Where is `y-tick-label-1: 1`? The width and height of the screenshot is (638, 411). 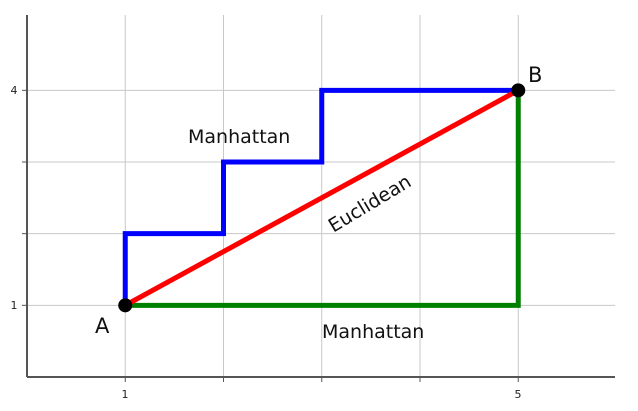 y-tick-label-1: 1 is located at coordinates (14, 305).